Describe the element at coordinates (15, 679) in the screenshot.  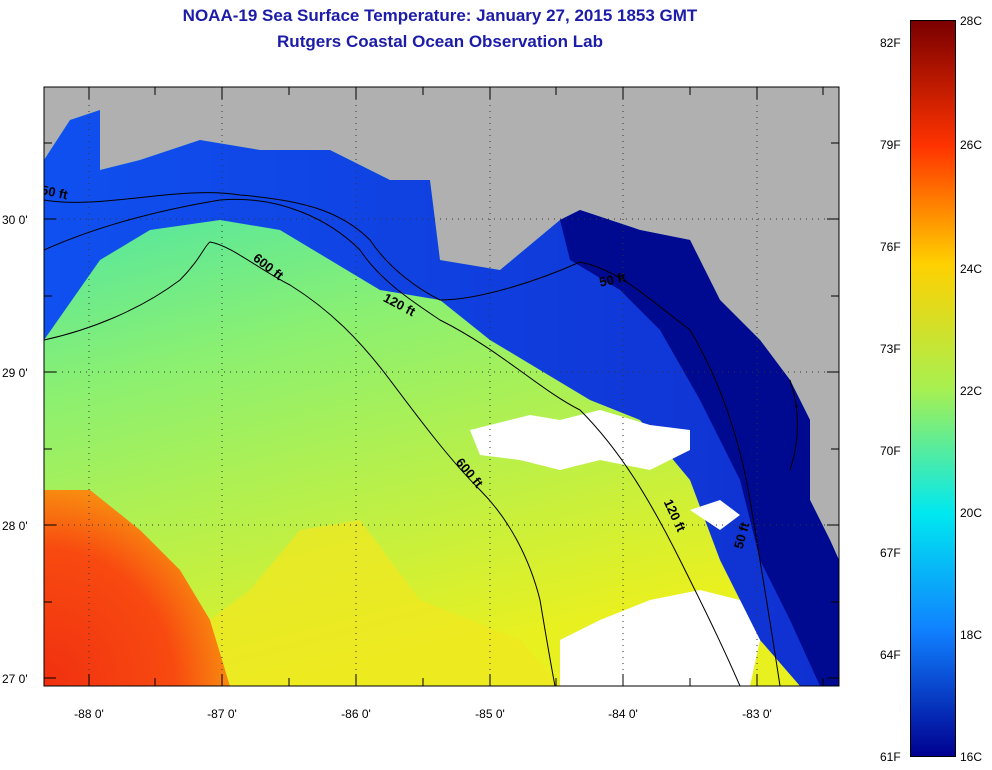
I see `lat-label: 27 0'` at that location.